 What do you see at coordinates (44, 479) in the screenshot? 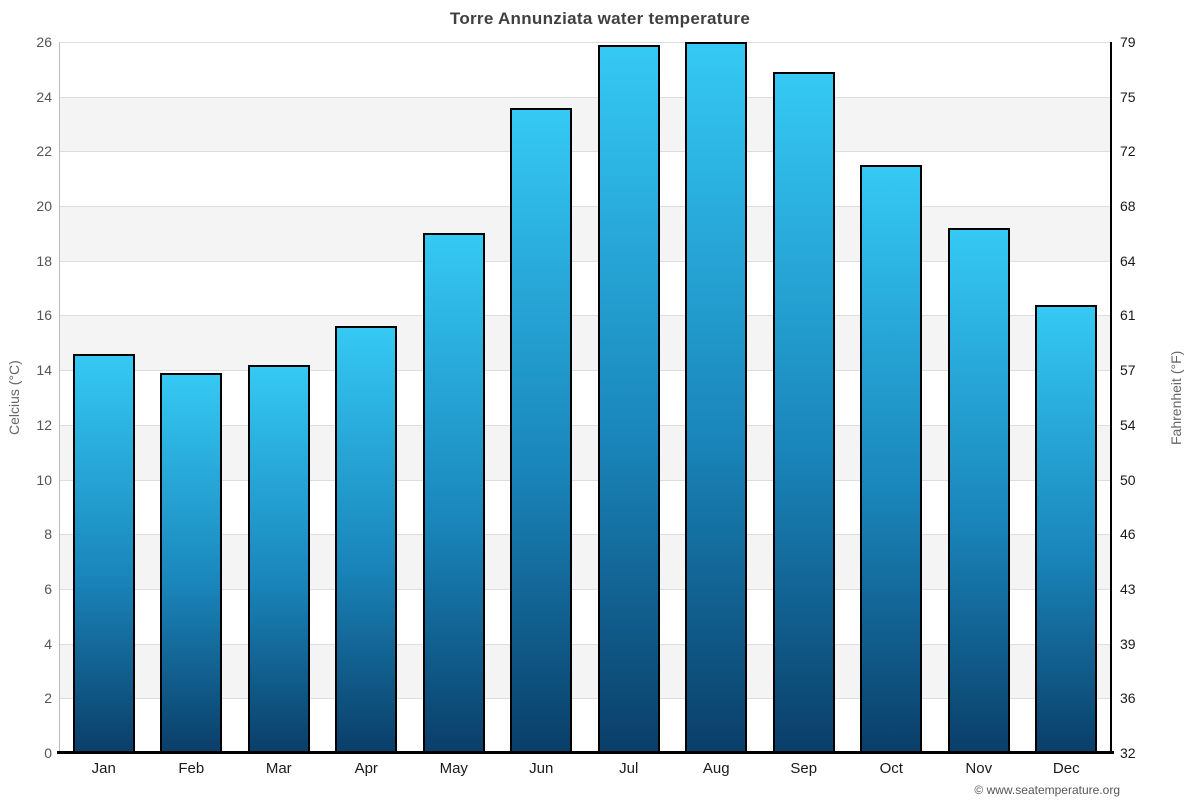
I see `y-tick-left-10: 10` at bounding box center [44, 479].